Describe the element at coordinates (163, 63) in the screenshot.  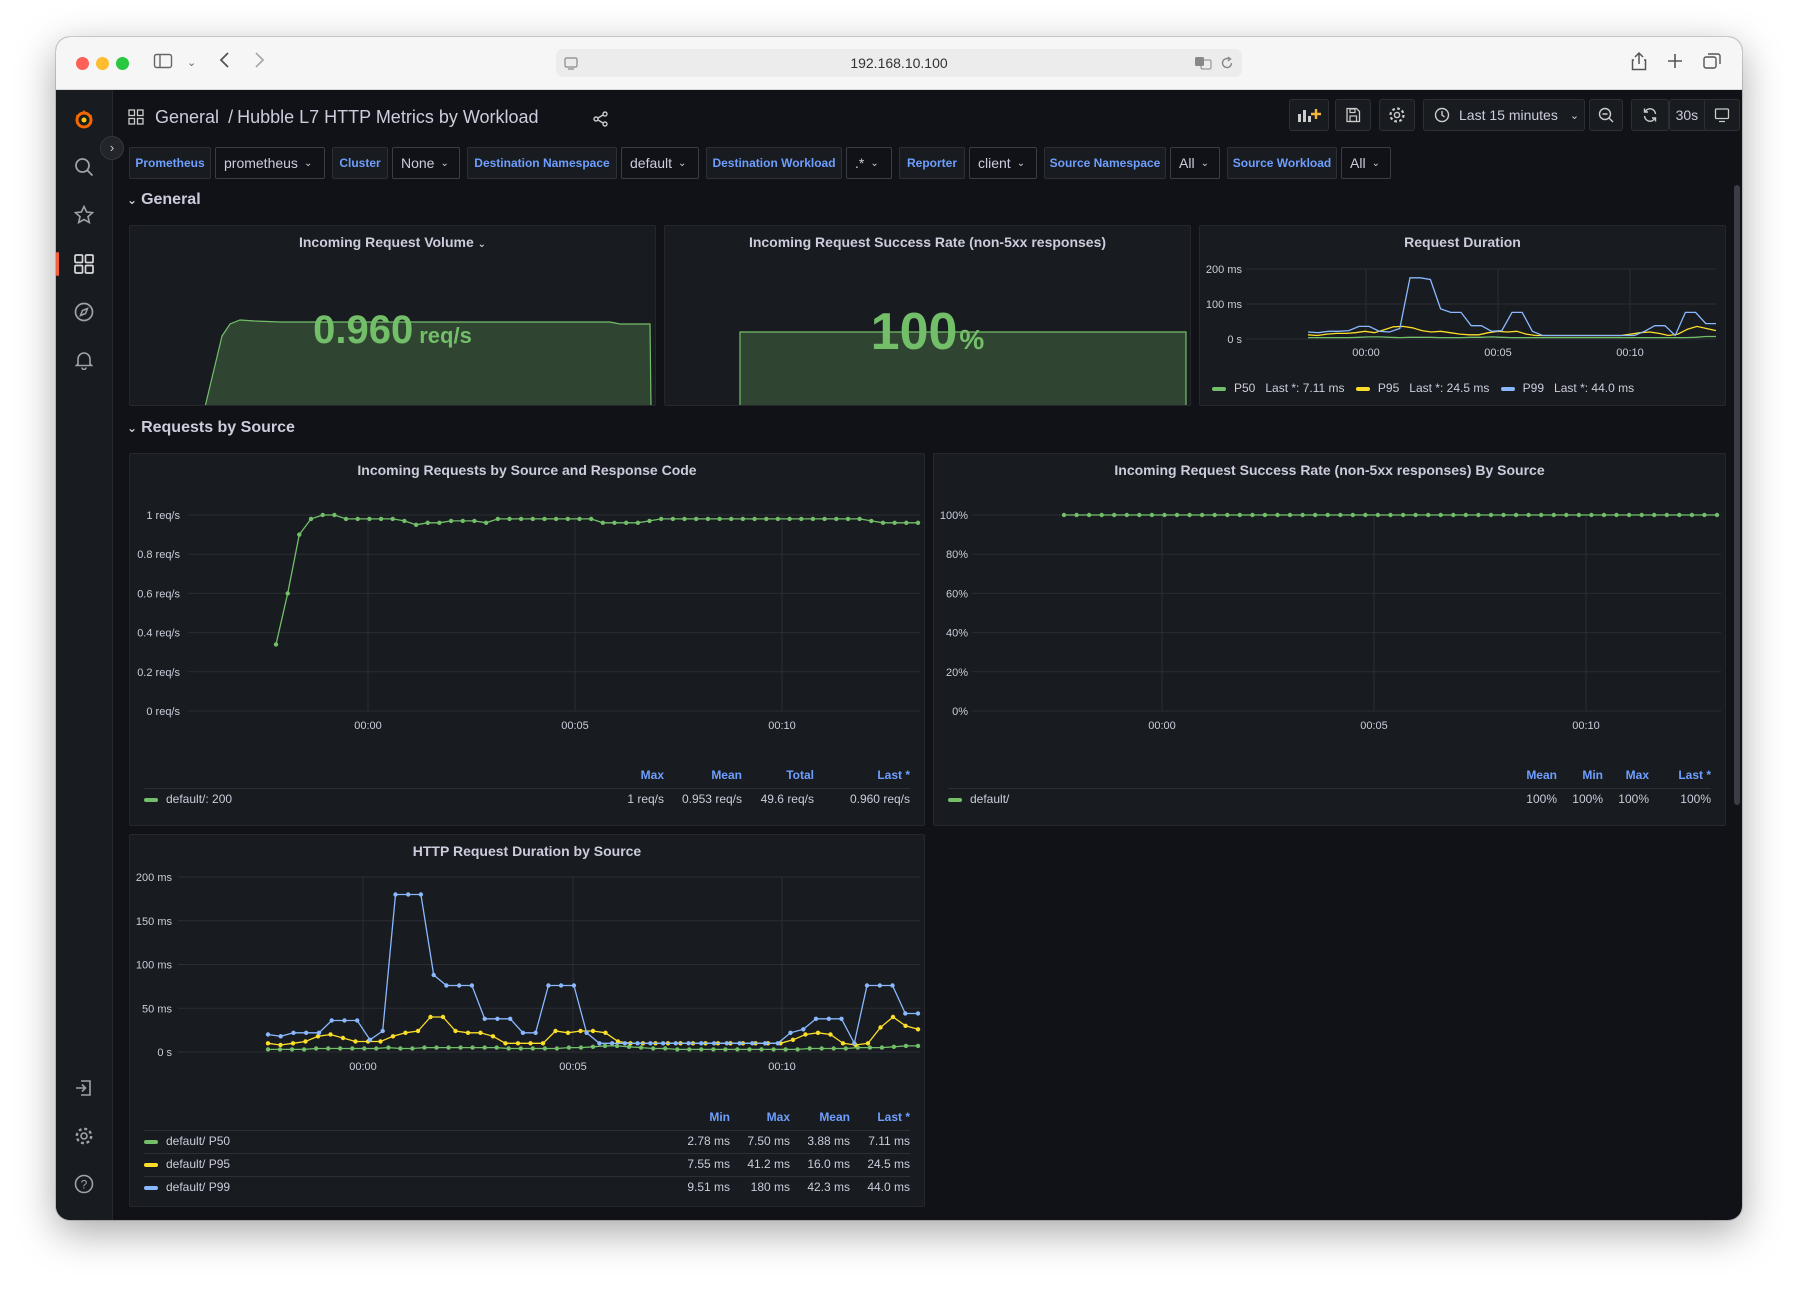
I see `sidebar-toggle-icon` at that location.